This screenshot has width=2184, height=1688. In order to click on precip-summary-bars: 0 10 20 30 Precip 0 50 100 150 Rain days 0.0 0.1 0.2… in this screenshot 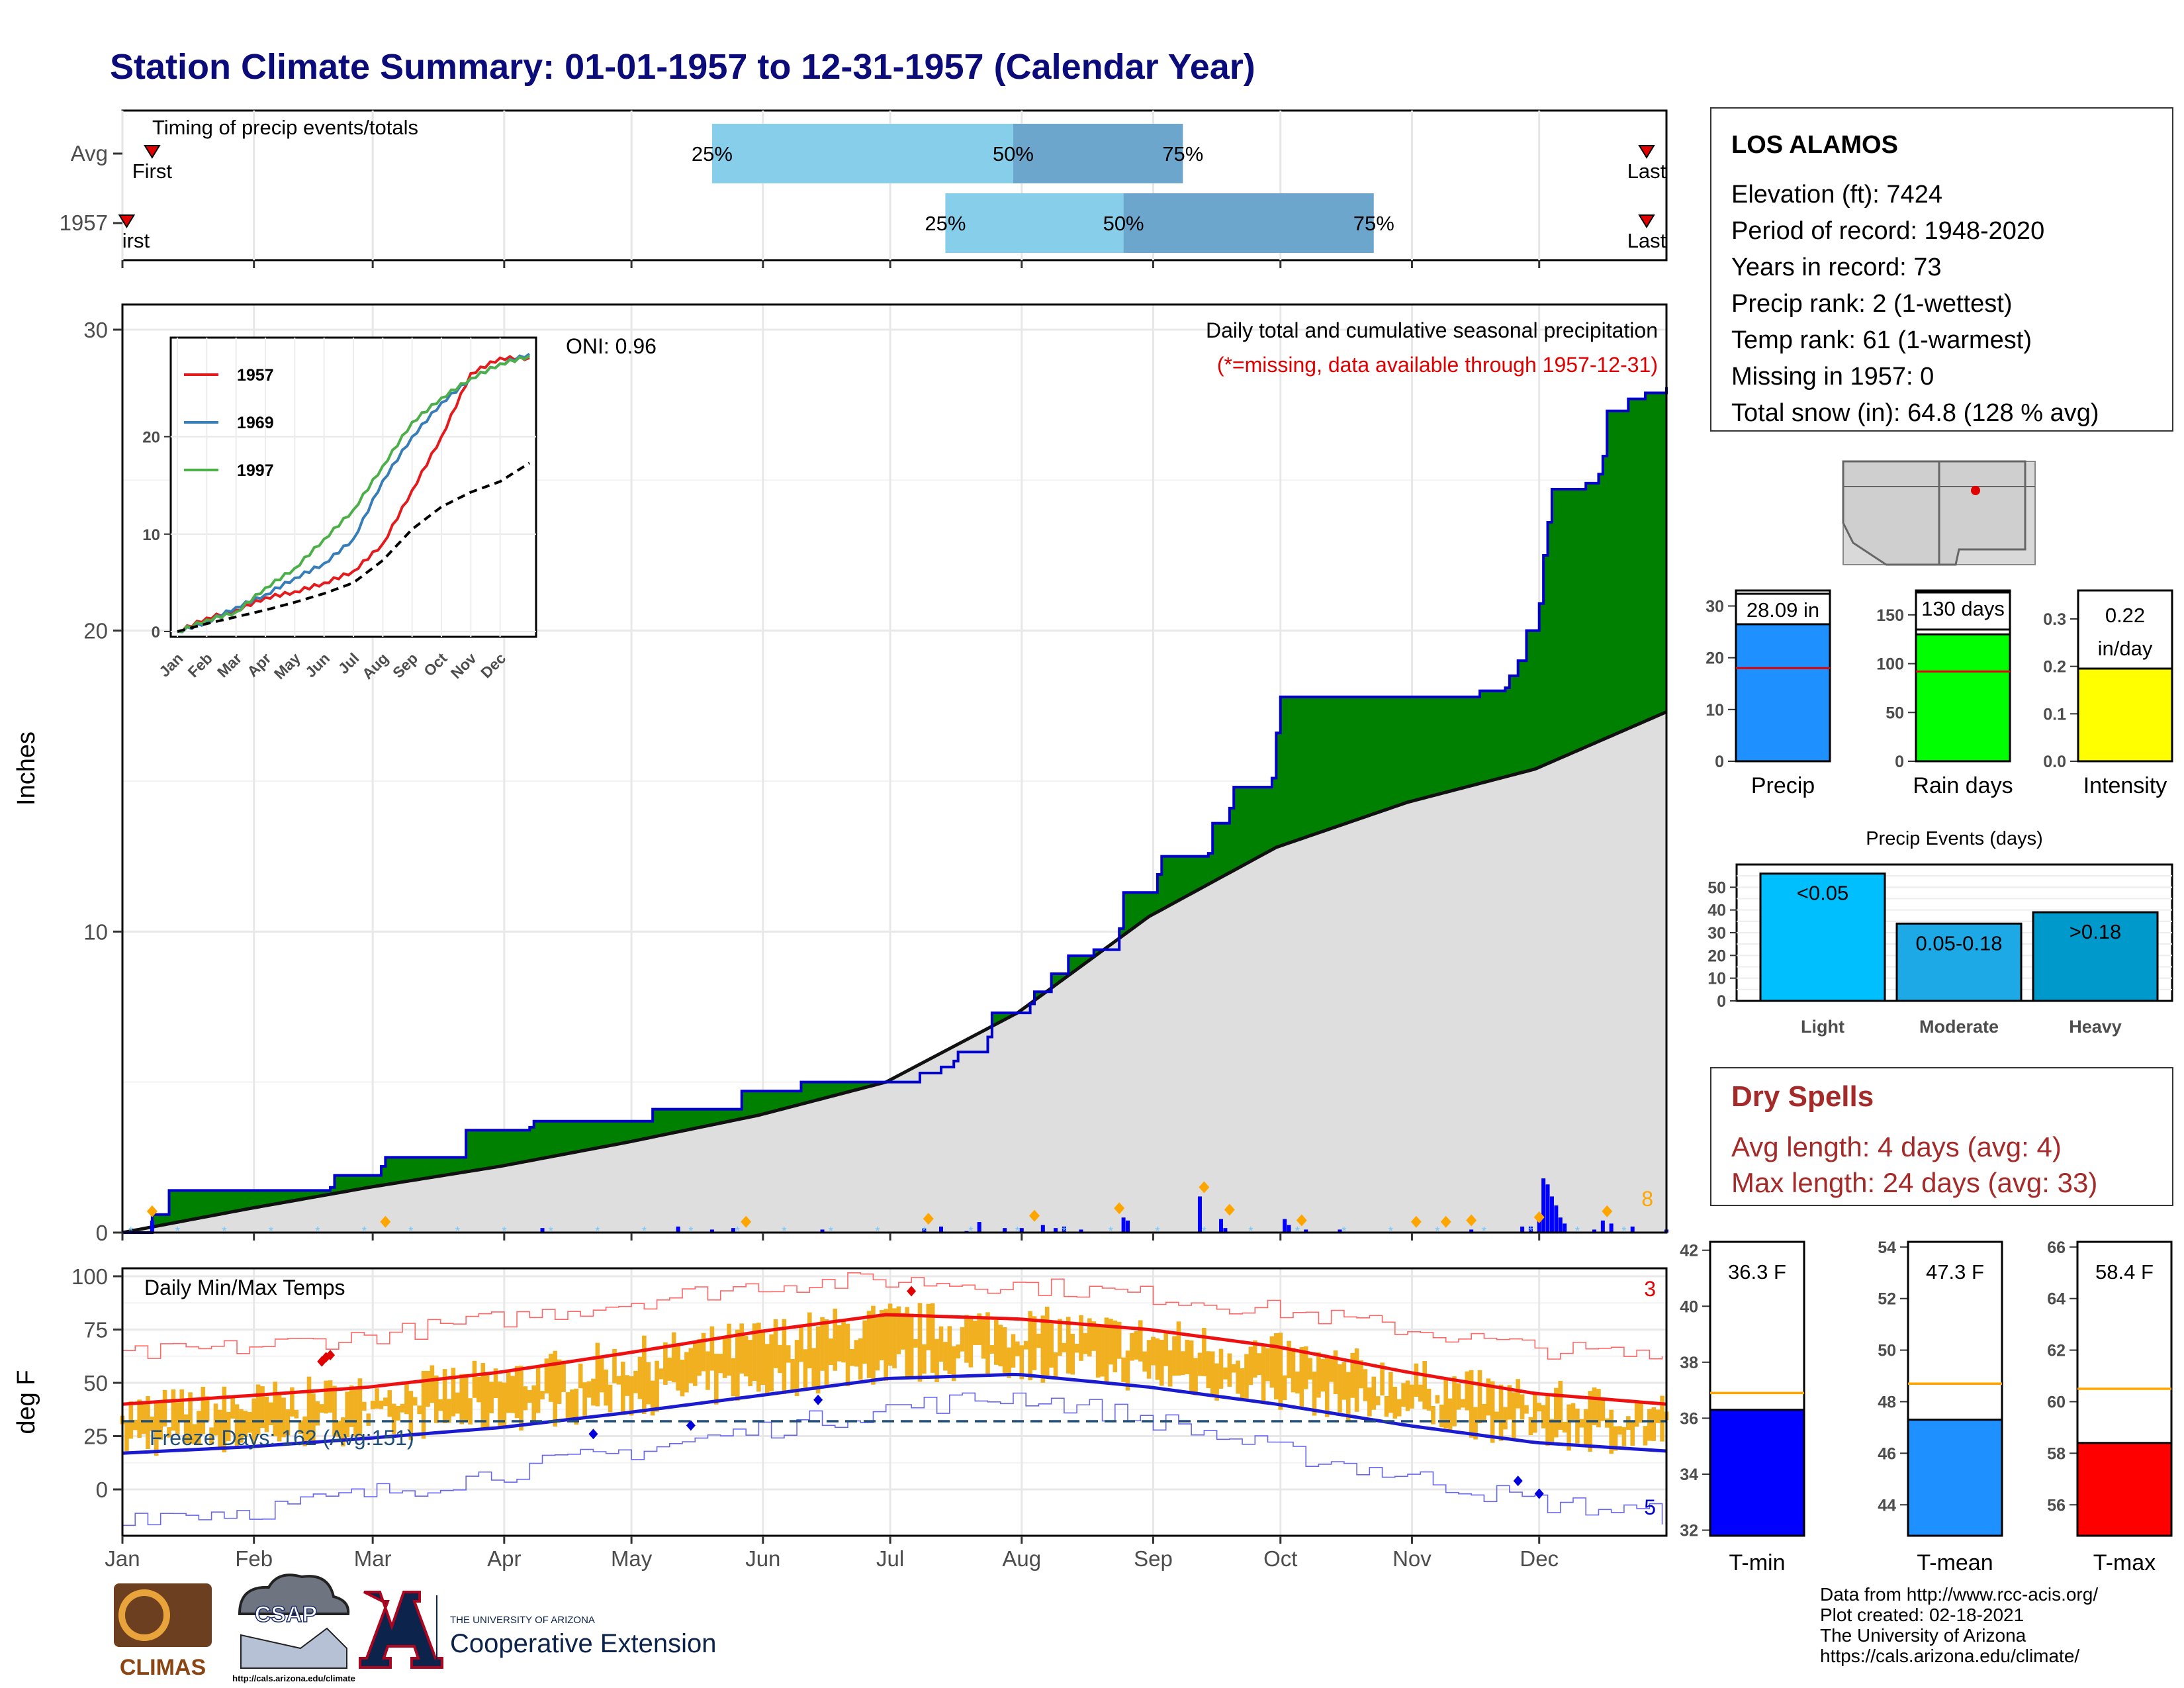, I will do `click(1940, 693)`.